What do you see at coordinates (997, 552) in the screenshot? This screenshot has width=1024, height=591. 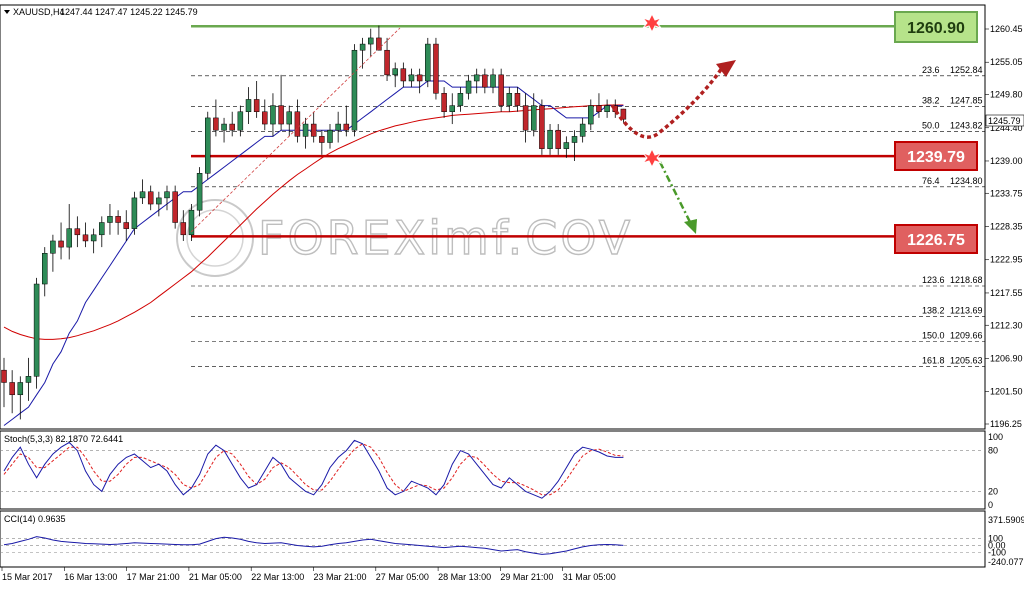 I see `cci-tick-label: -100` at bounding box center [997, 552].